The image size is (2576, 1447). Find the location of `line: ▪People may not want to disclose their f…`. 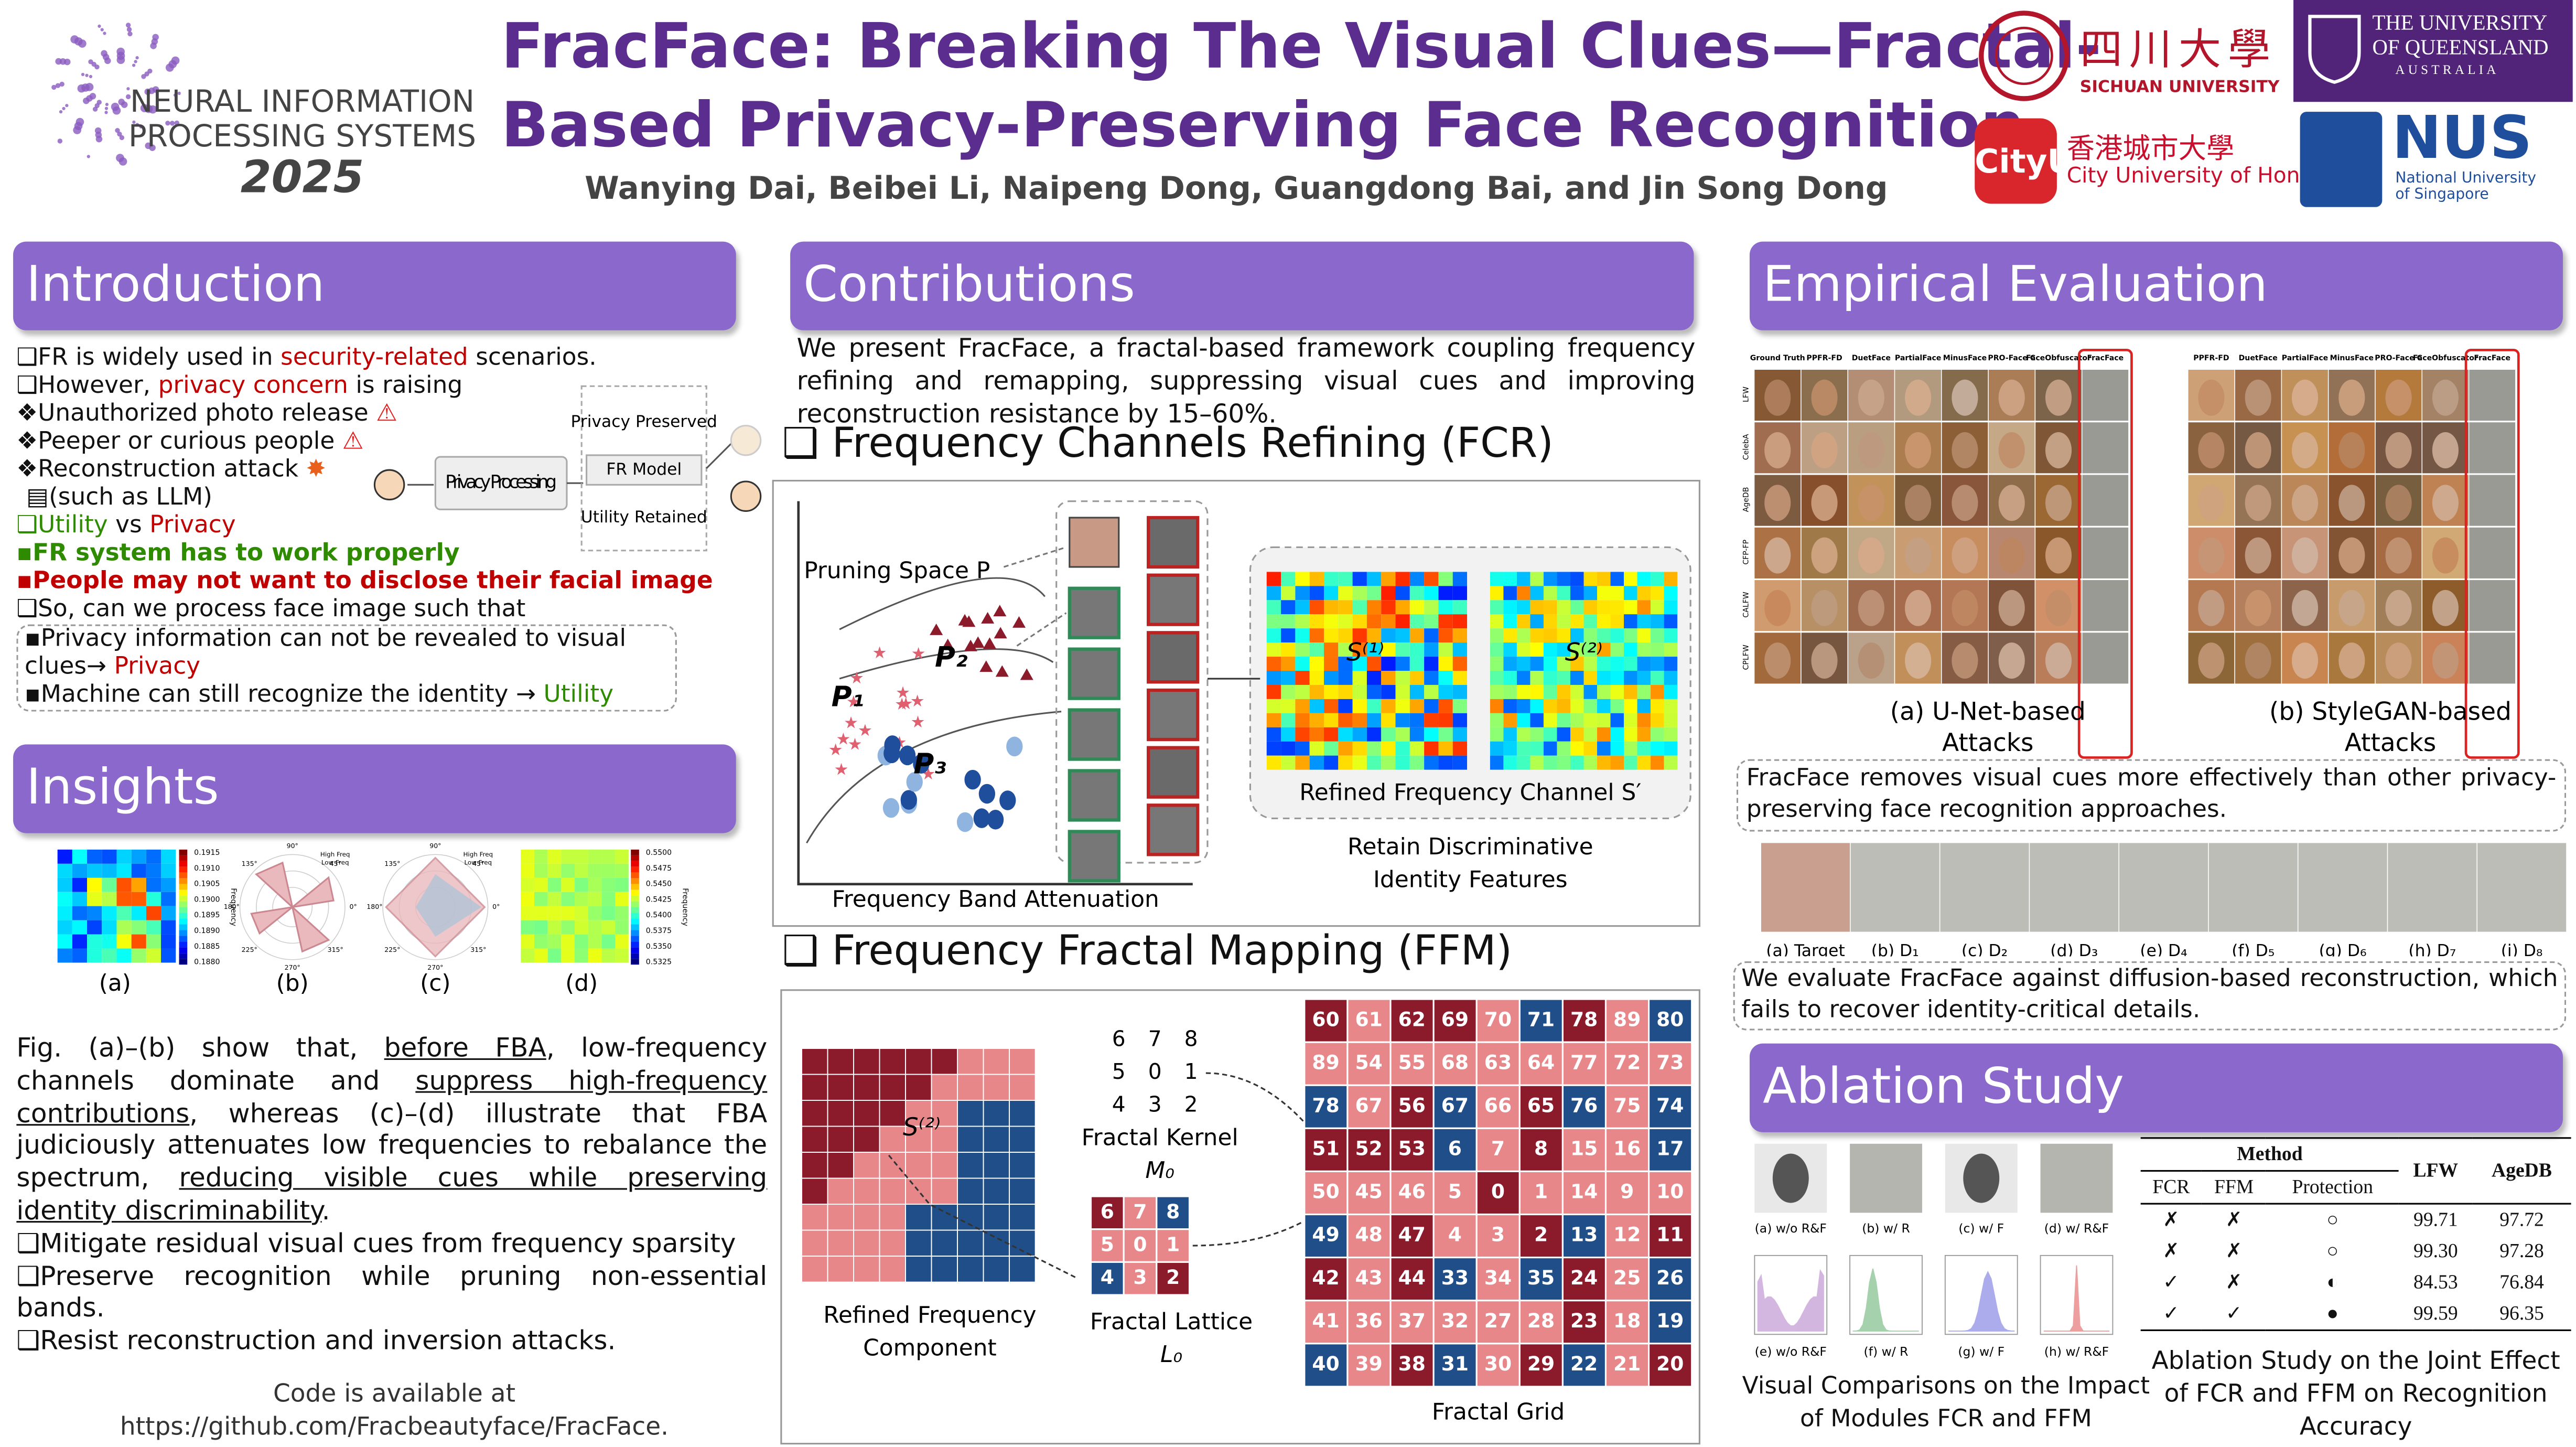

line: ▪People may not want to disclose their f… is located at coordinates (381, 582).